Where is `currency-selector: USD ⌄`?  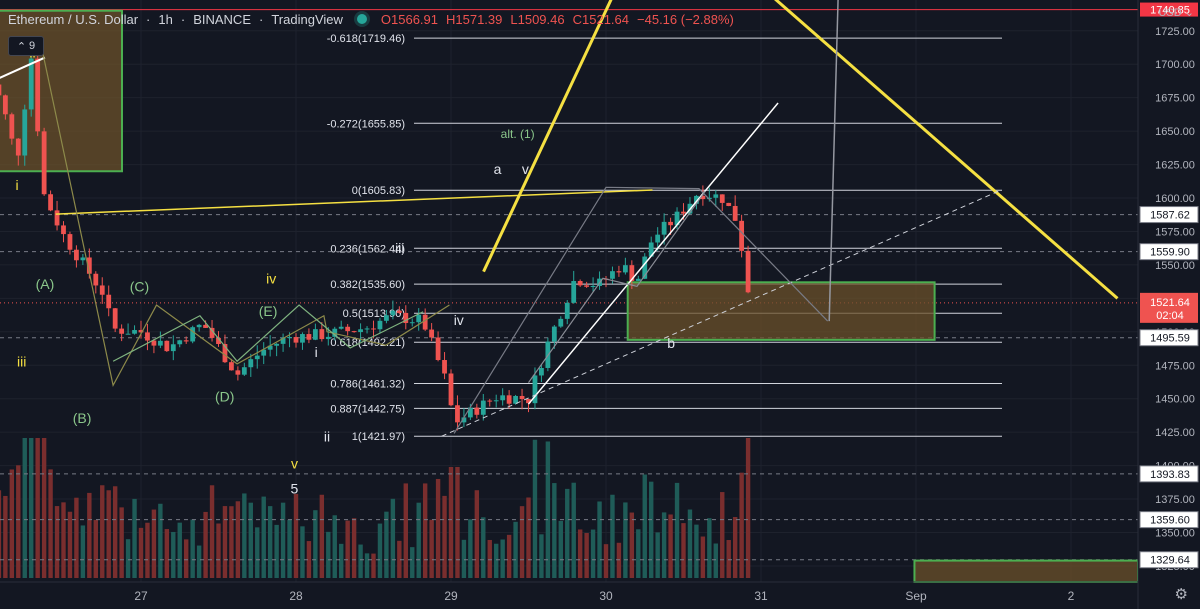 currency-selector: USD ⌄ is located at coordinates (1176, 12).